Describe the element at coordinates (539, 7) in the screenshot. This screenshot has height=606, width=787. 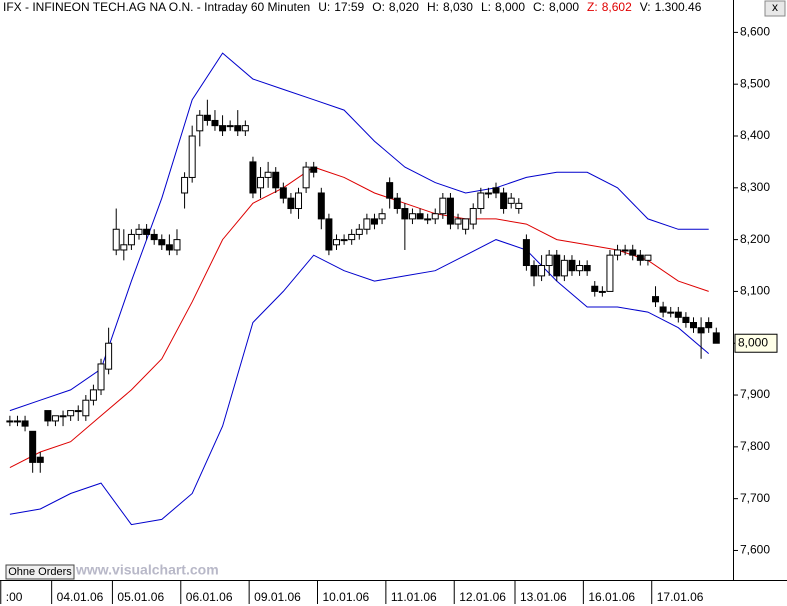
I see `header-field-label: C:` at that location.